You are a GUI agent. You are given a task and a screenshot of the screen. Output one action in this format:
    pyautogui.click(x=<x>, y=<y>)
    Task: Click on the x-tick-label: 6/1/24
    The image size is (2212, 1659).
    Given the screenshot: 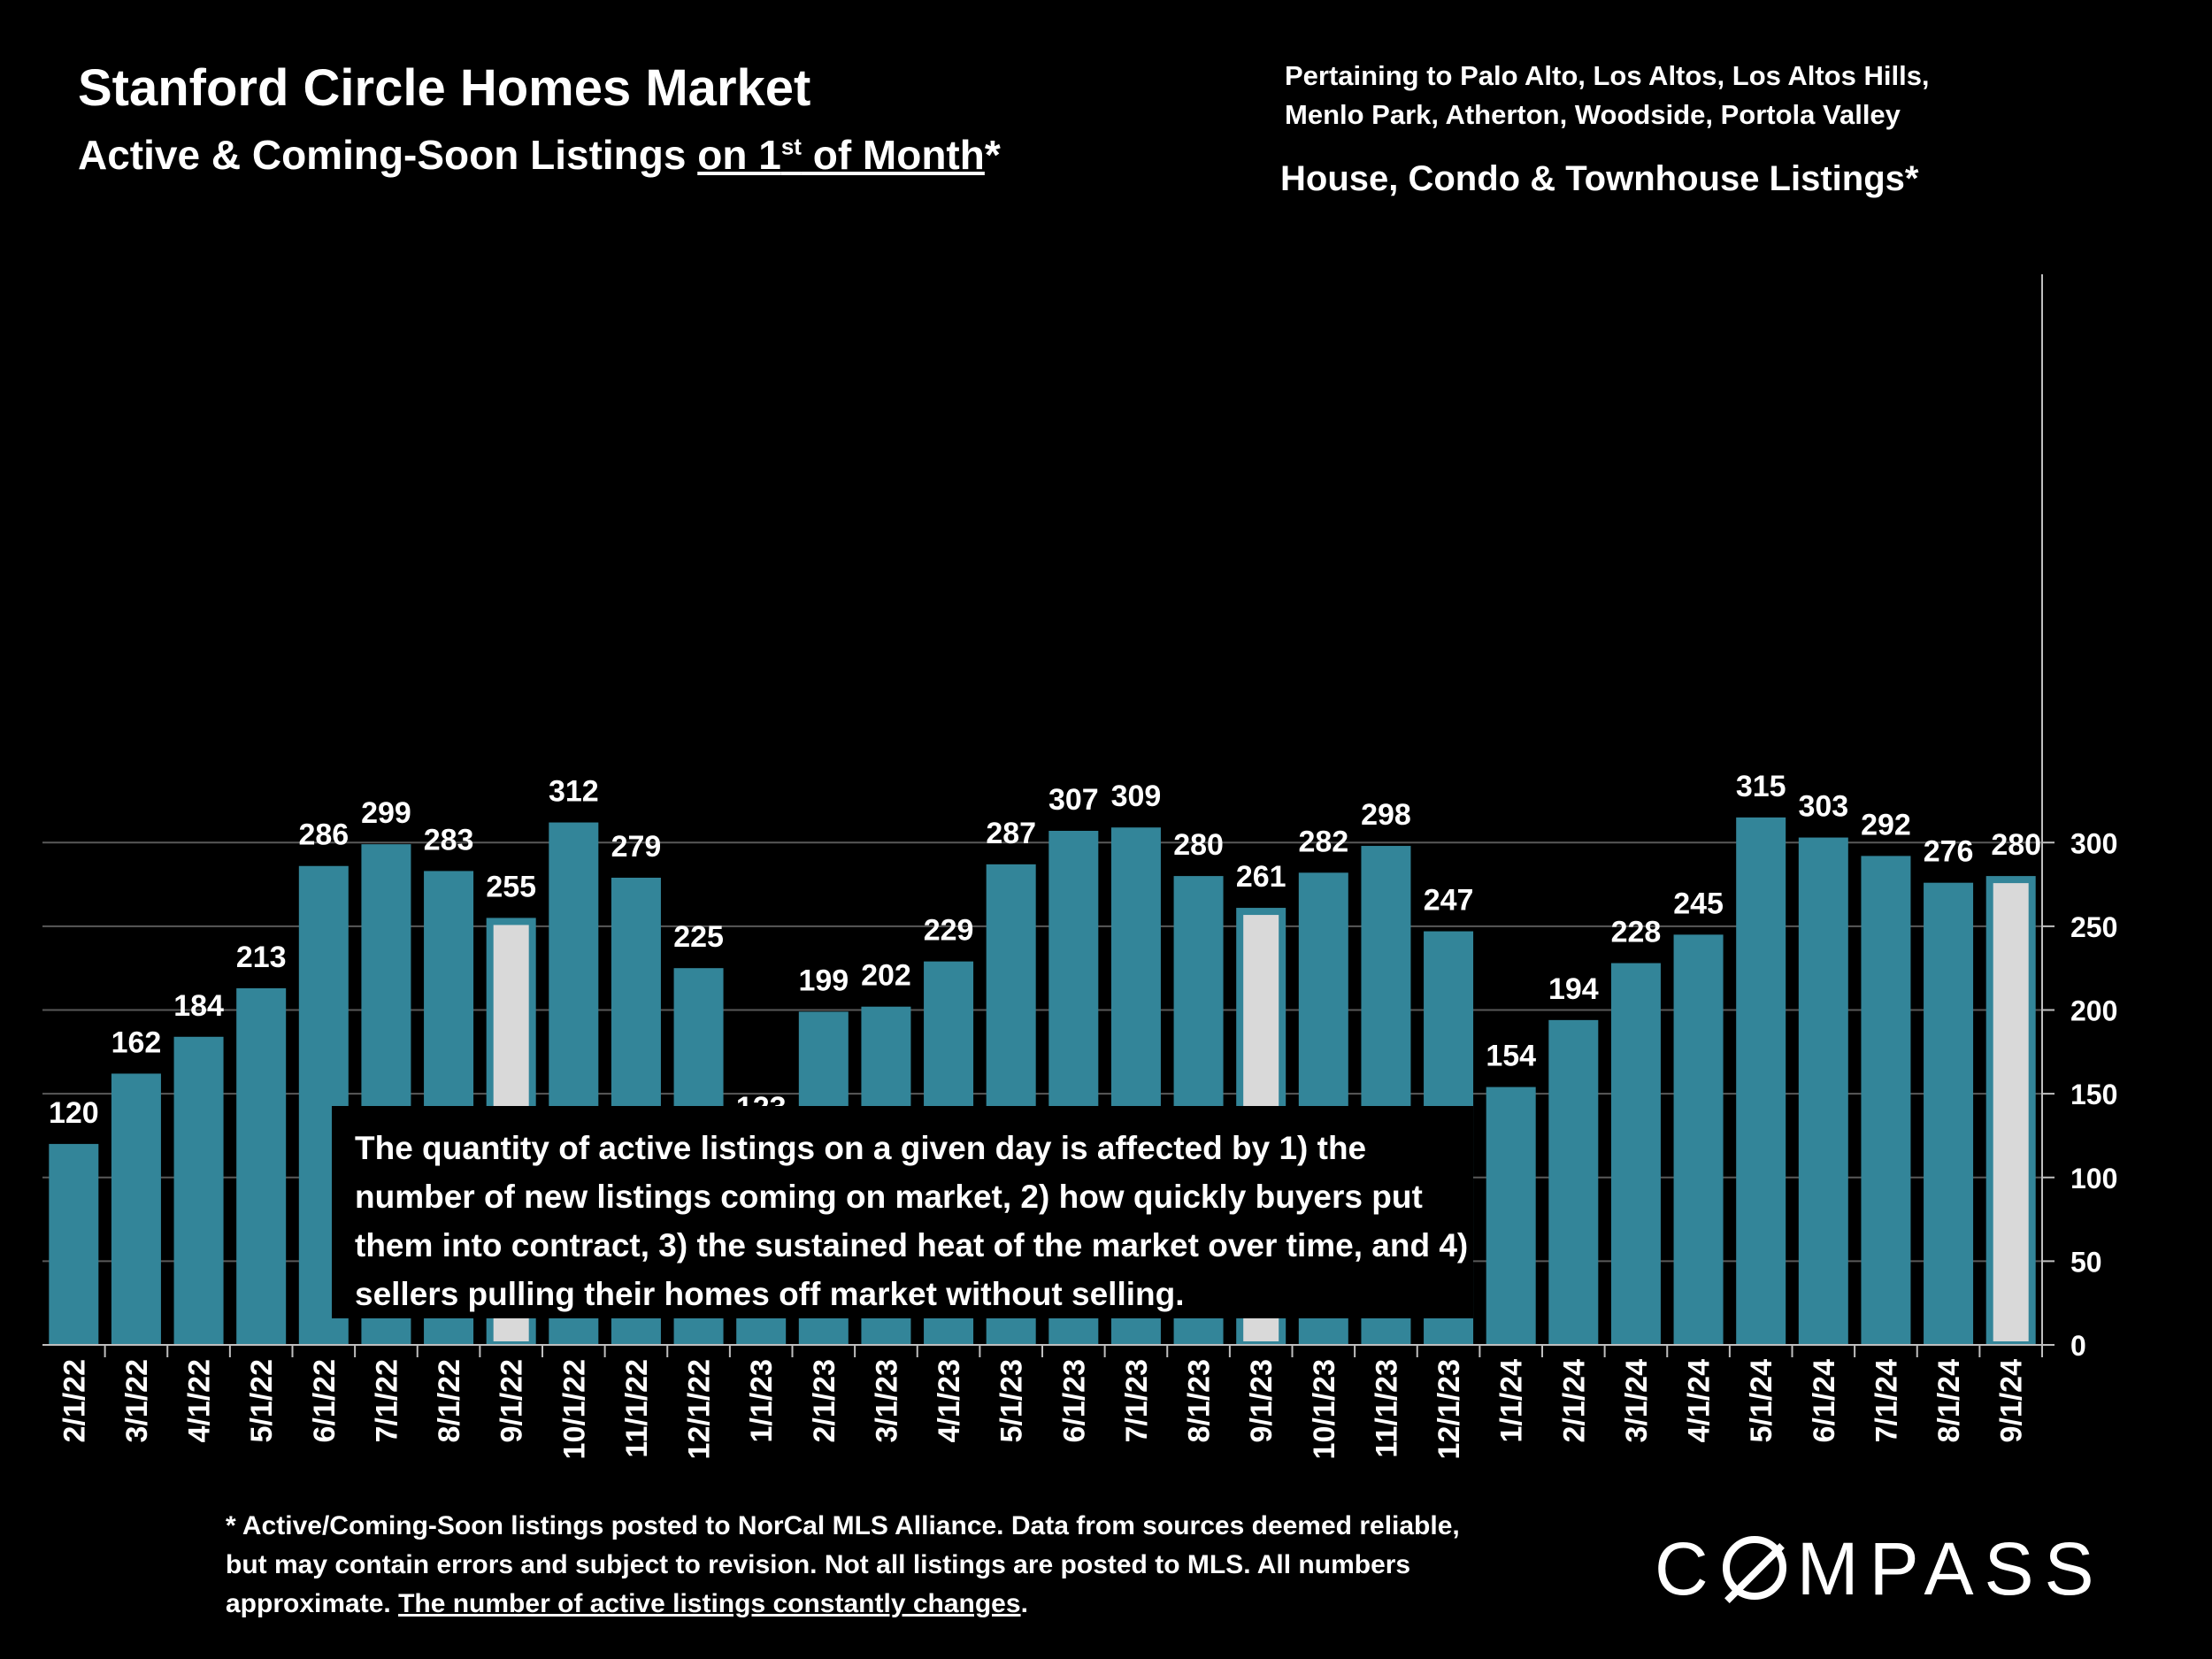 What is the action you would take?
    pyautogui.click(x=1825, y=1401)
    